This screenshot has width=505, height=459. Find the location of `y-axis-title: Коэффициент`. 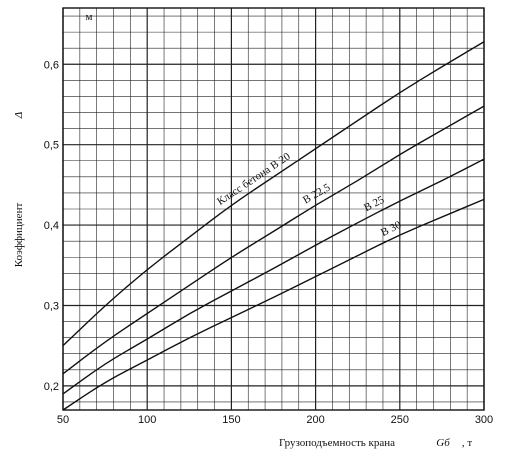

y-axis-title: Коэффициент is located at coordinates (19, 235).